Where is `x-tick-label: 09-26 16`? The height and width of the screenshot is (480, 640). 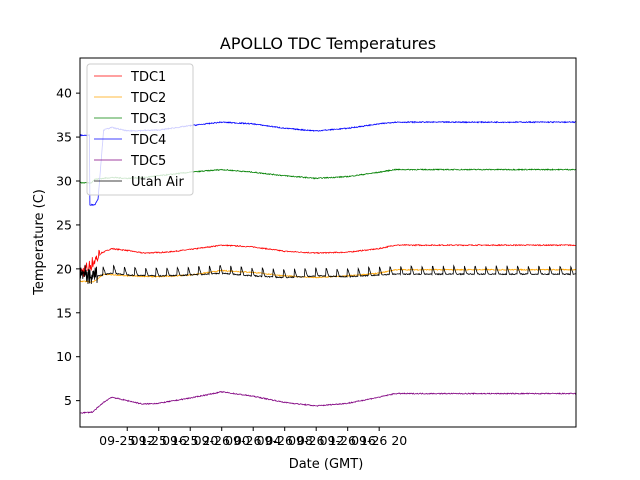 x-tick-label: 09-26 16 is located at coordinates (348, 440).